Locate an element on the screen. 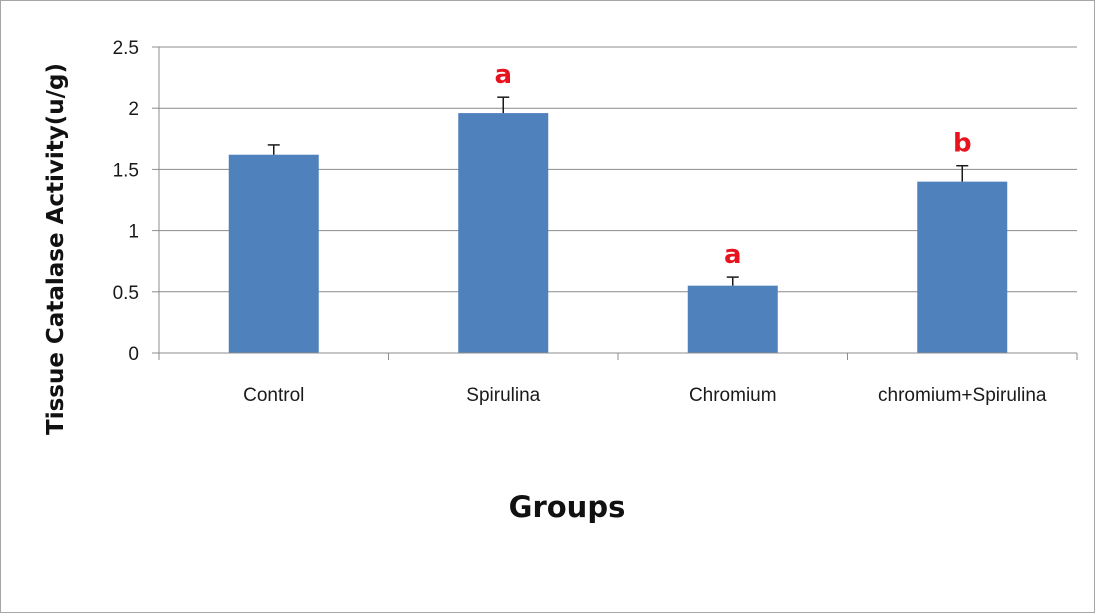 This screenshot has height=614, width=1095. x-tick-label: Chromium is located at coordinates (733, 395).